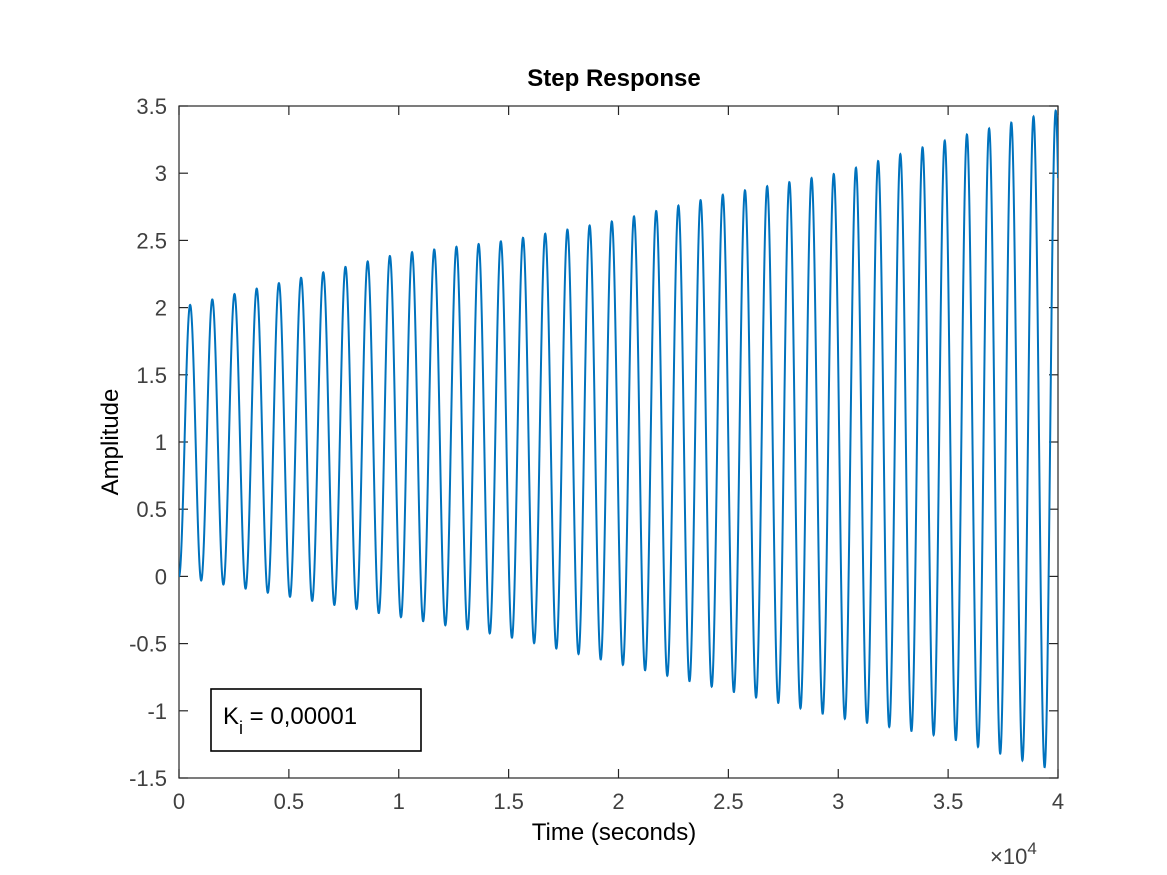  I want to click on x-tick-label: 0, so click(179, 801).